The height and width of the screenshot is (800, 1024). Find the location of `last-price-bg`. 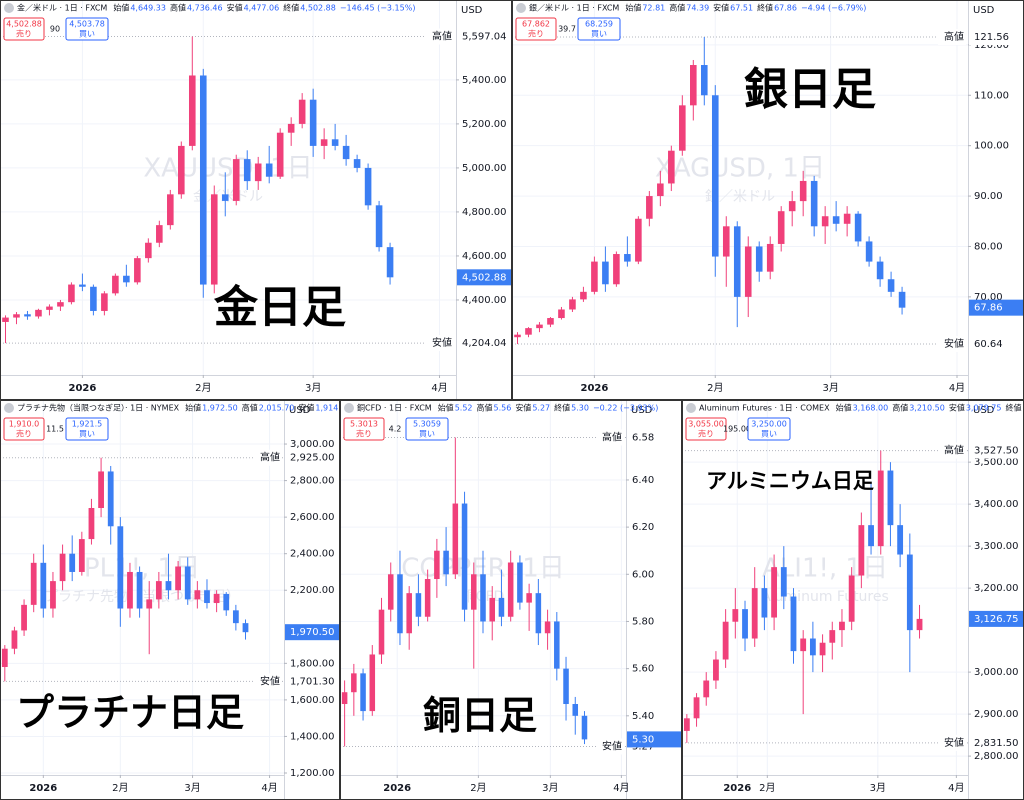

last-price-bg is located at coordinates (484, 277).